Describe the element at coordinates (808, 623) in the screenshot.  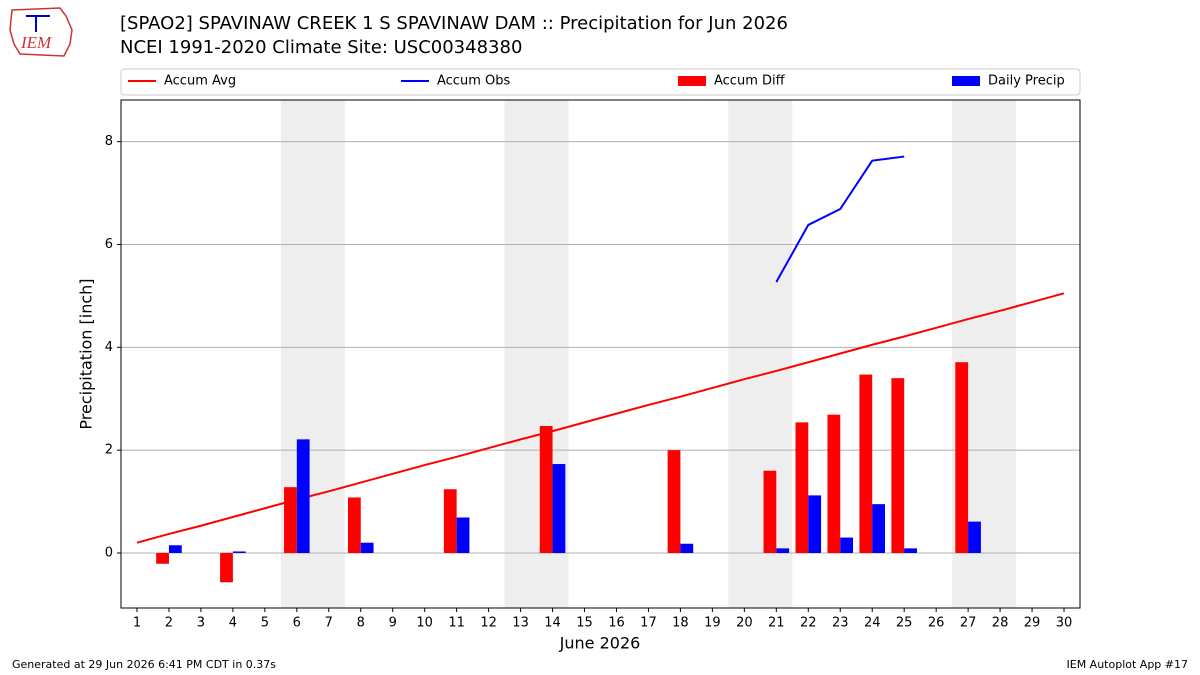
I see `x-tick-label: 22` at that location.